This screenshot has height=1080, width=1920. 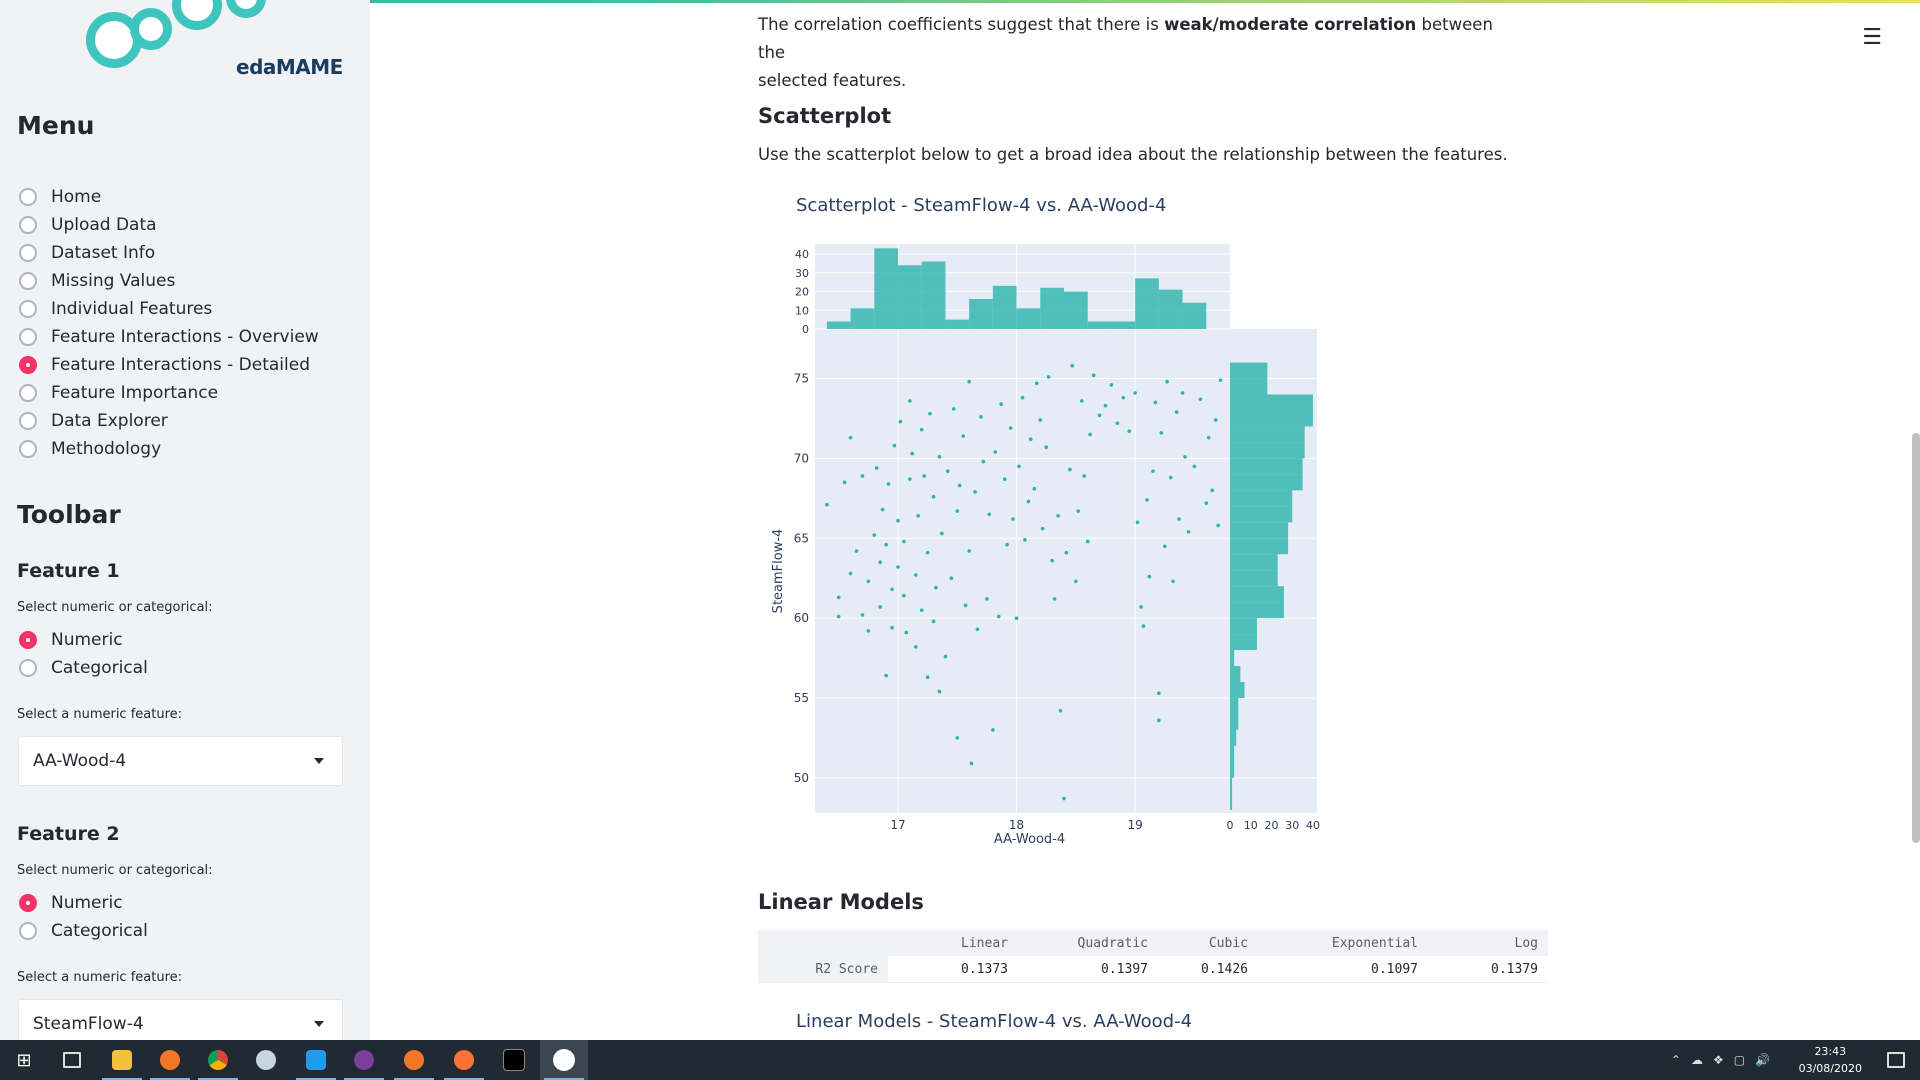 What do you see at coordinates (83, 640) in the screenshot?
I see `feature1-numeric-option: Numeric` at bounding box center [83, 640].